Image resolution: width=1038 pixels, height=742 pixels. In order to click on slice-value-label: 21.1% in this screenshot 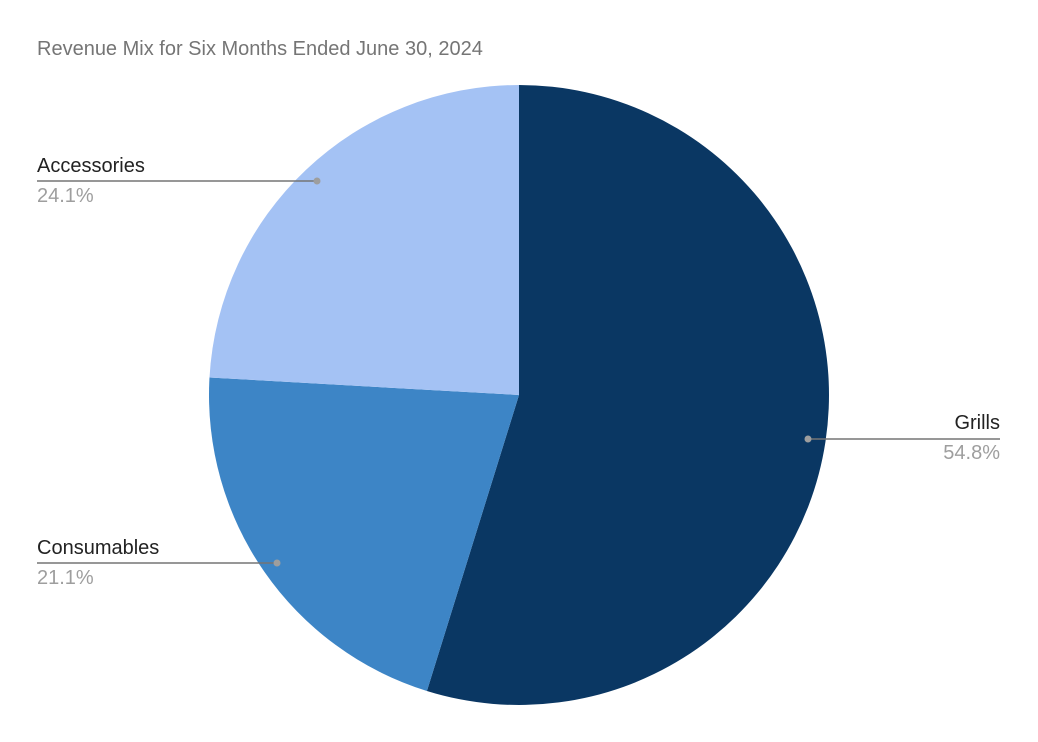, I will do `click(65, 578)`.